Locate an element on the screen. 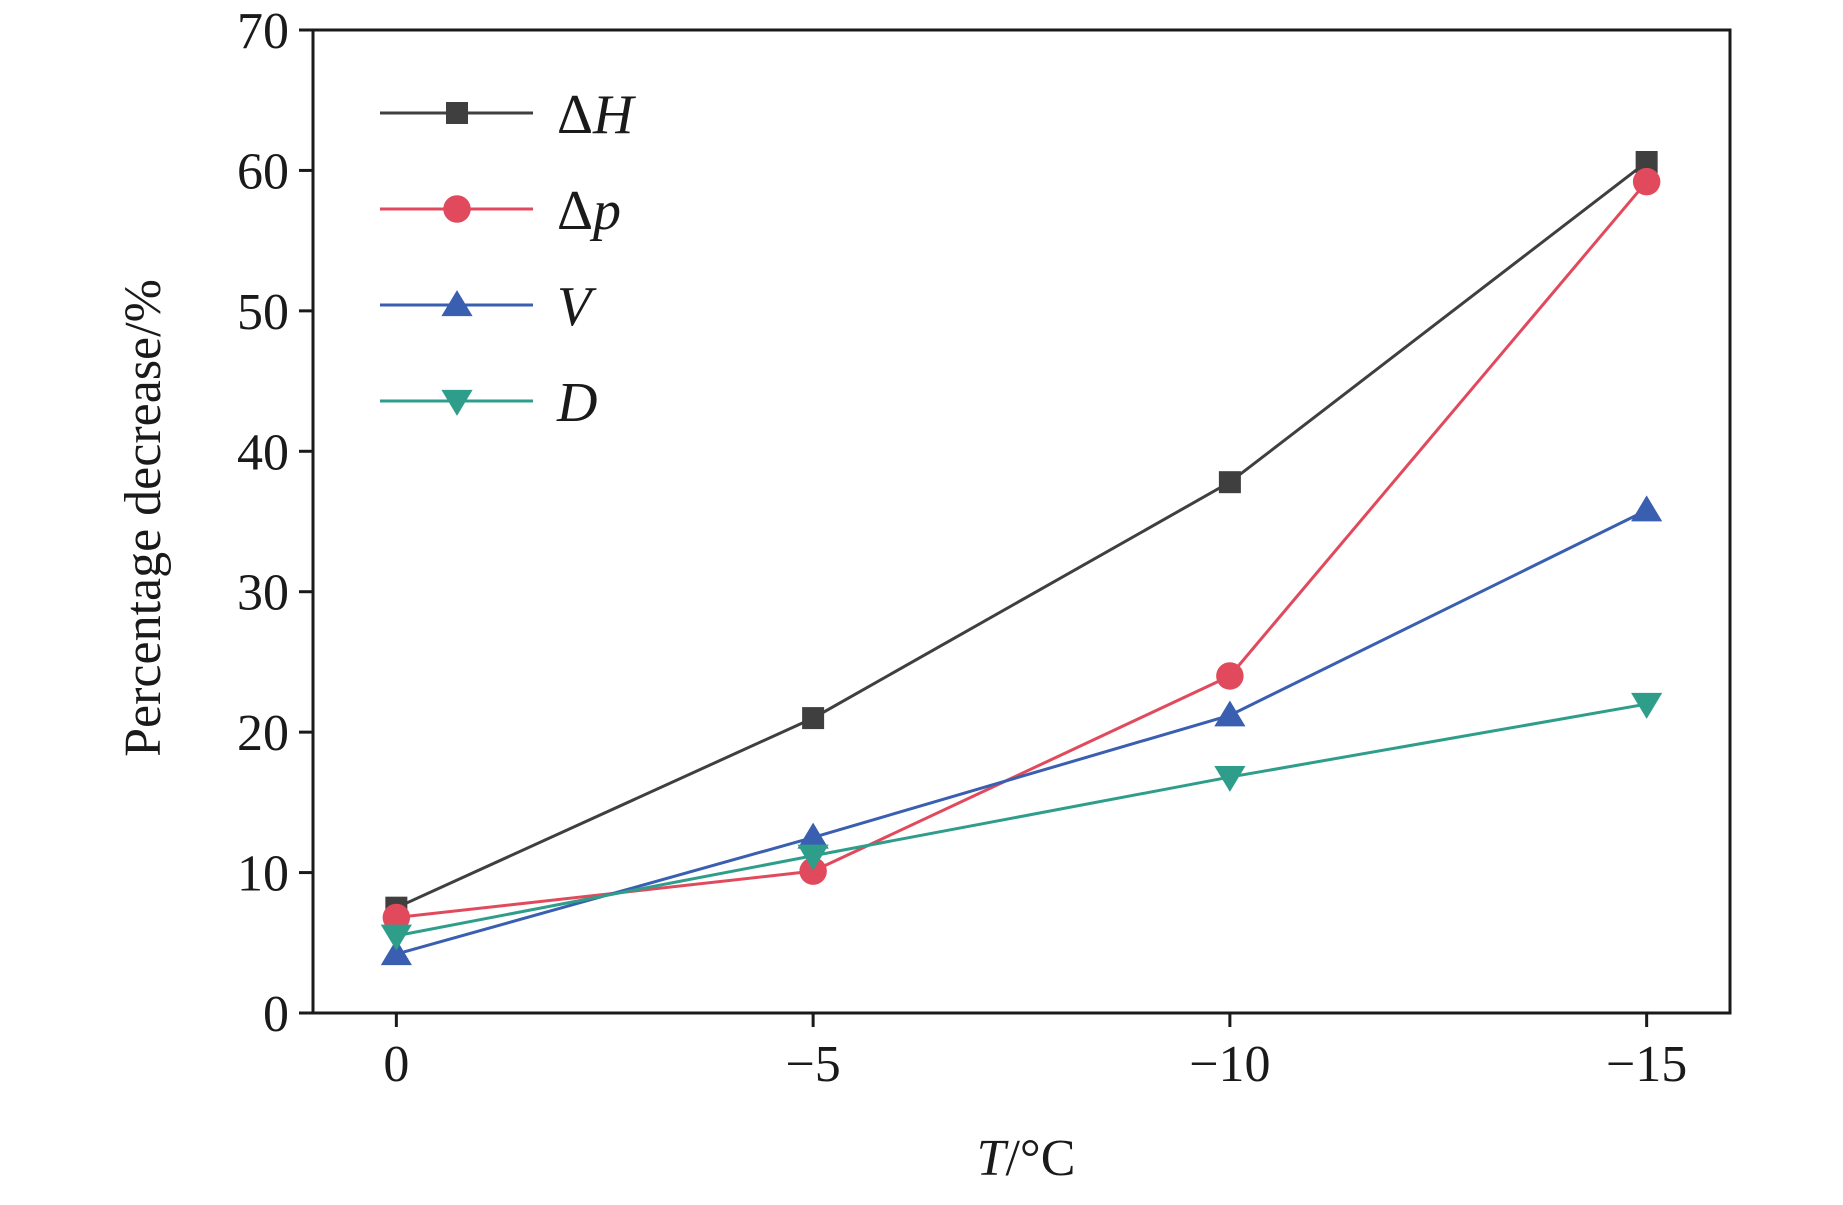 Image resolution: width=1843 pixels, height=1205 pixels. legend-variable: D is located at coordinates (576, 403).